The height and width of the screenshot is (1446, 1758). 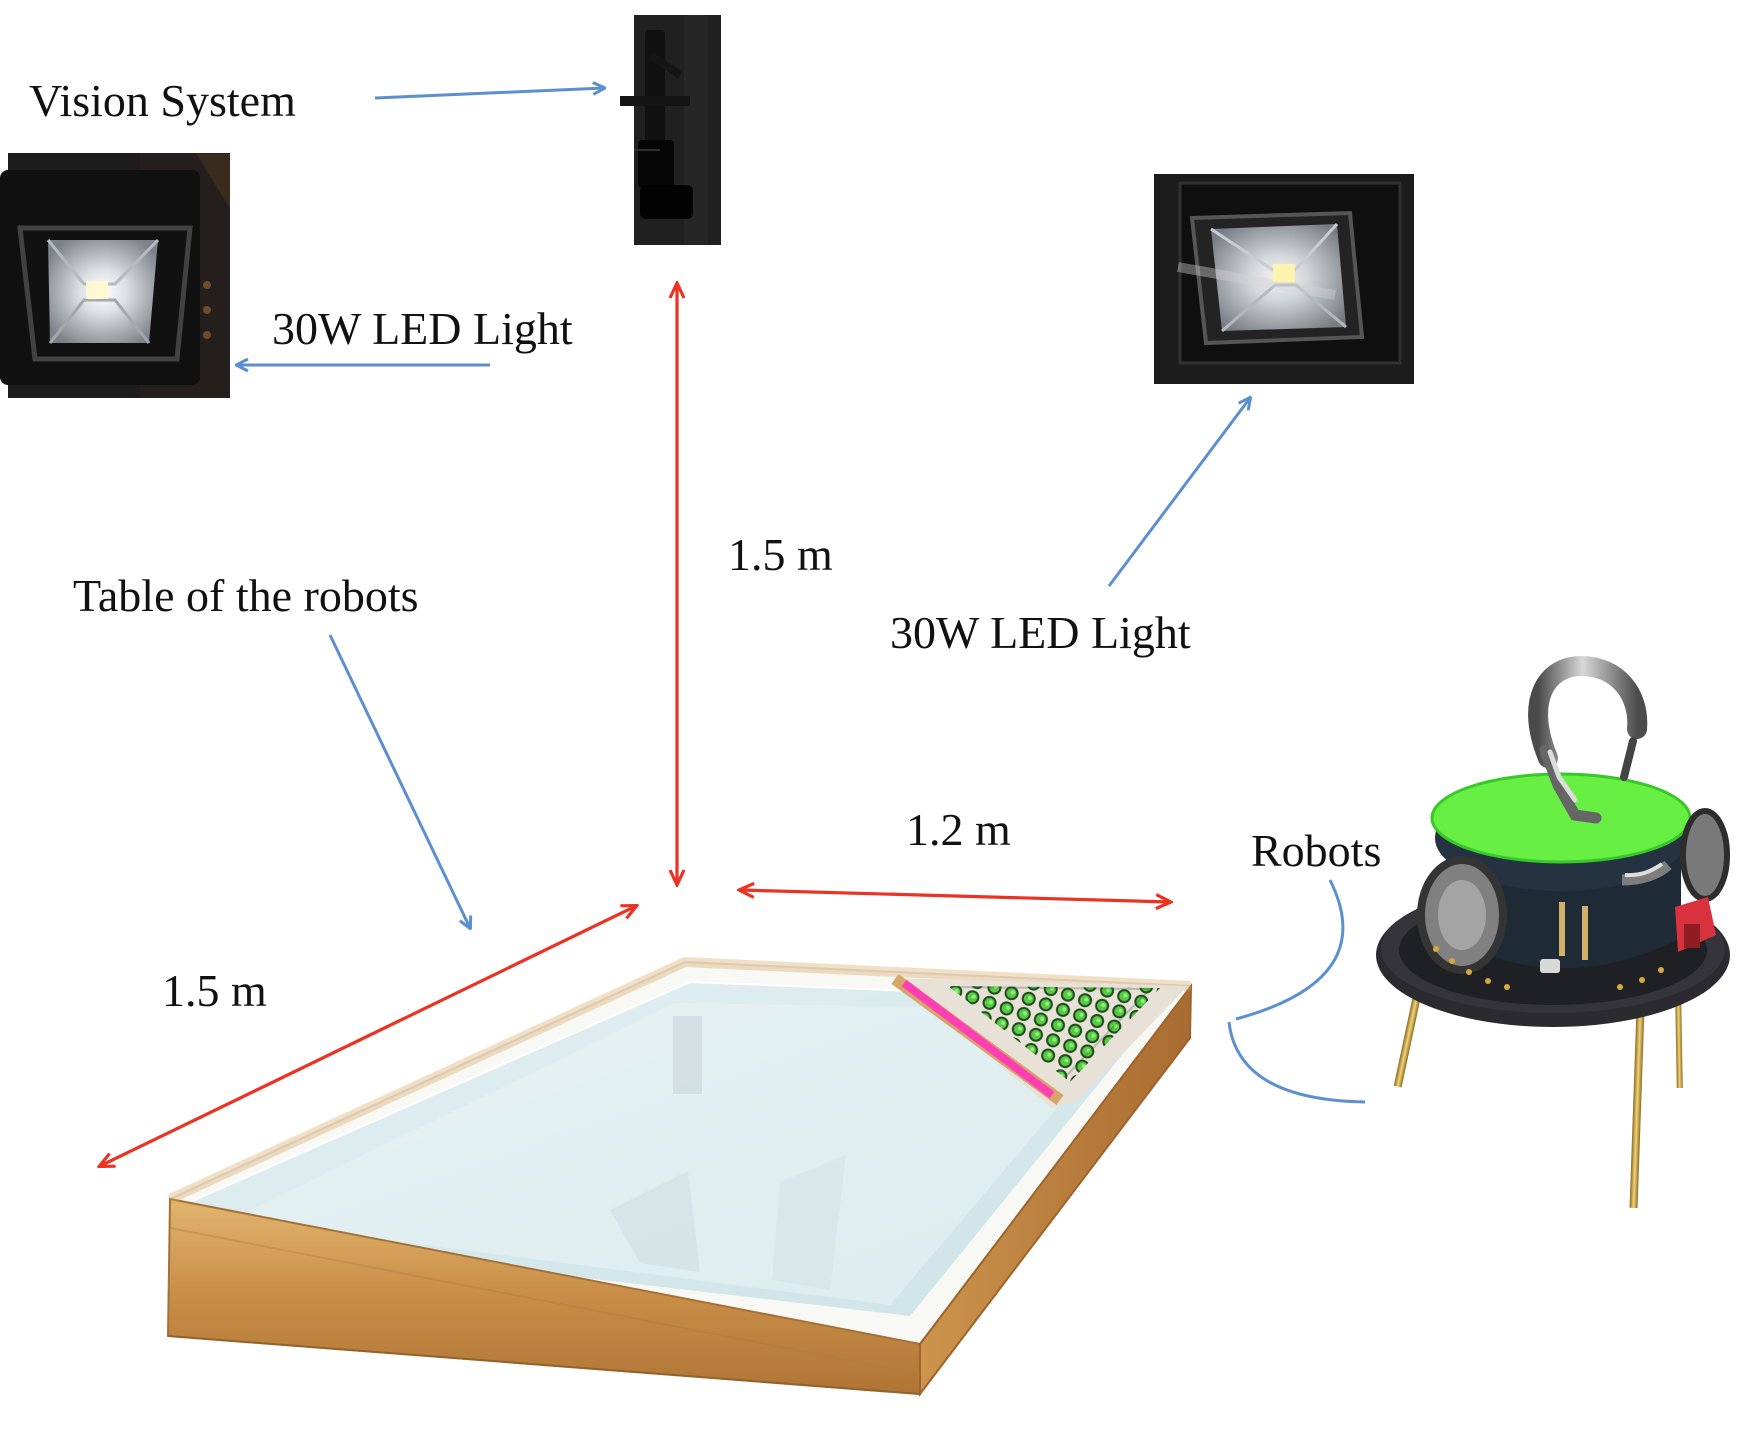 What do you see at coordinates (1040, 632) in the screenshot?
I see `led-light-right-label: 30W LED Light` at bounding box center [1040, 632].